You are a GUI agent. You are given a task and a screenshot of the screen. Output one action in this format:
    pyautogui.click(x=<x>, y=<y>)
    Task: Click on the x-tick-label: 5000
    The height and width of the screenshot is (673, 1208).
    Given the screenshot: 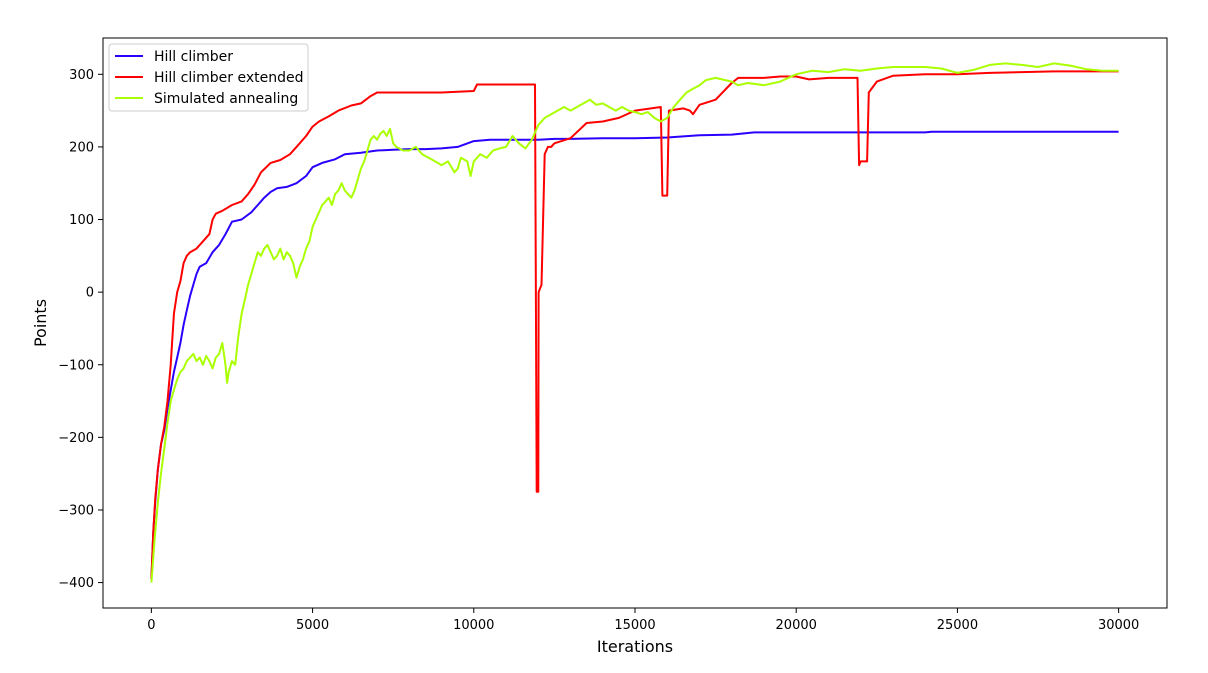 What is the action you would take?
    pyautogui.click(x=312, y=625)
    